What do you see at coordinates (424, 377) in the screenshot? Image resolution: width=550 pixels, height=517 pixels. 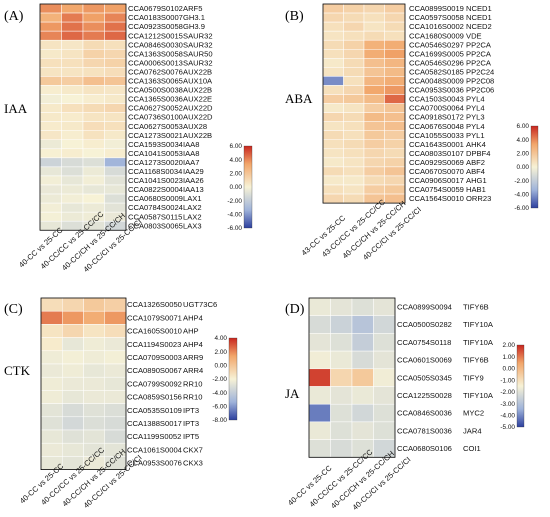 I see `gene-id-label: CCA0505S0345` at bounding box center [424, 377].